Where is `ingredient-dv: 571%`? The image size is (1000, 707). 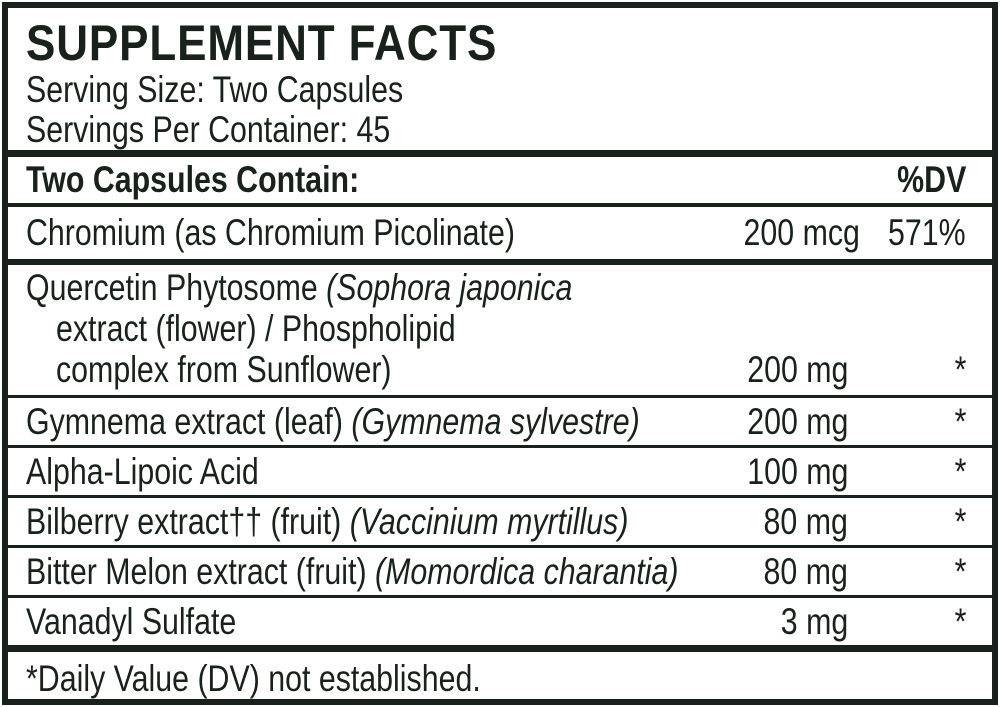 ingredient-dv: 571% is located at coordinates (927, 232).